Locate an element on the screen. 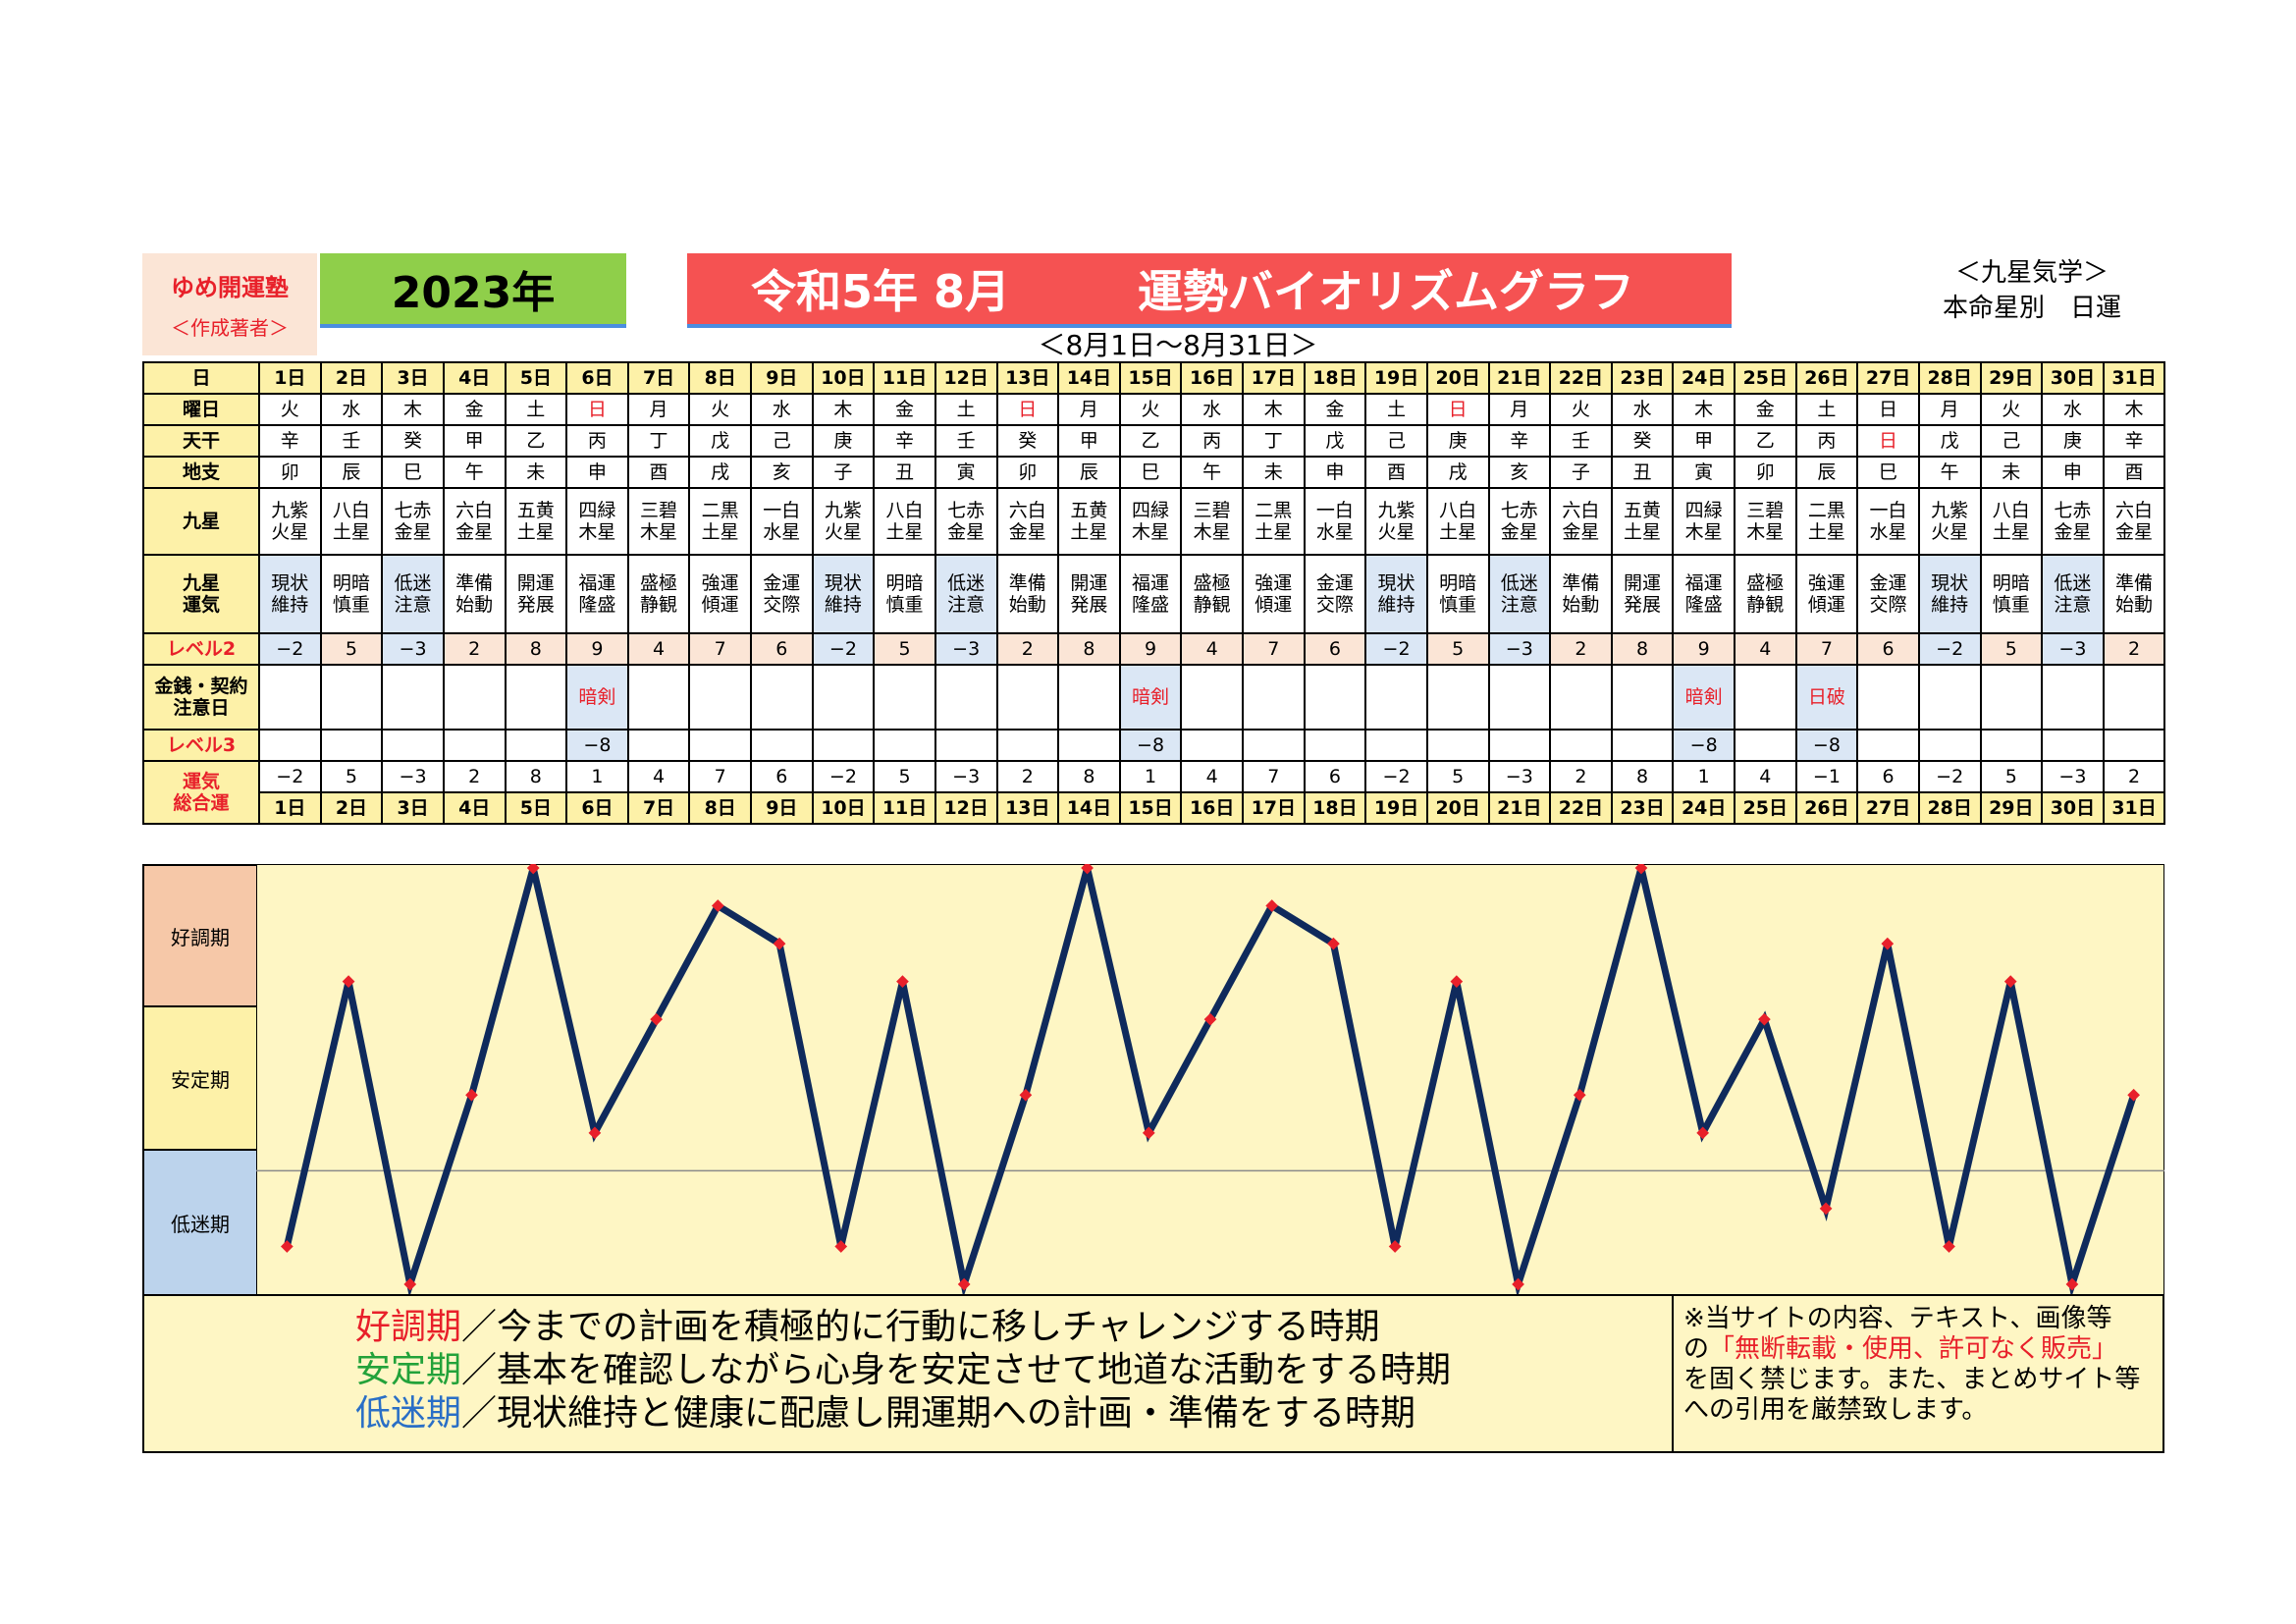  day-cell: 11日 is located at coordinates (904, 378).